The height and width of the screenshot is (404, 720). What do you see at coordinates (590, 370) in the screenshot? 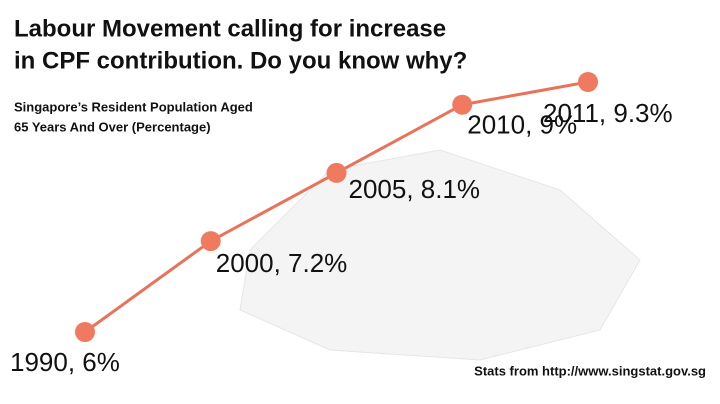
I see `source-note: Stats from http://www.singstat.gov.sg` at bounding box center [590, 370].